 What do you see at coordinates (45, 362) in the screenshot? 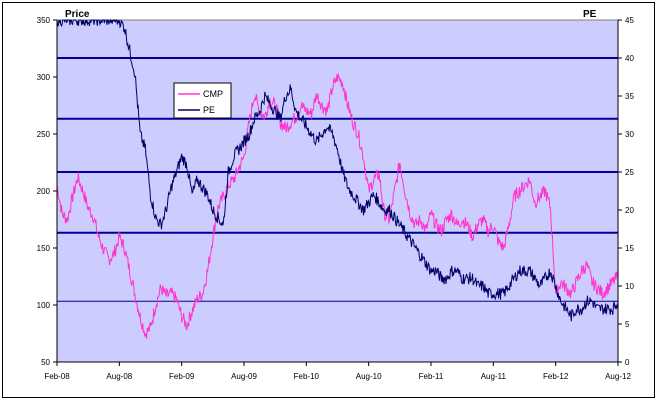
I see `left-tick-label: 50` at bounding box center [45, 362].